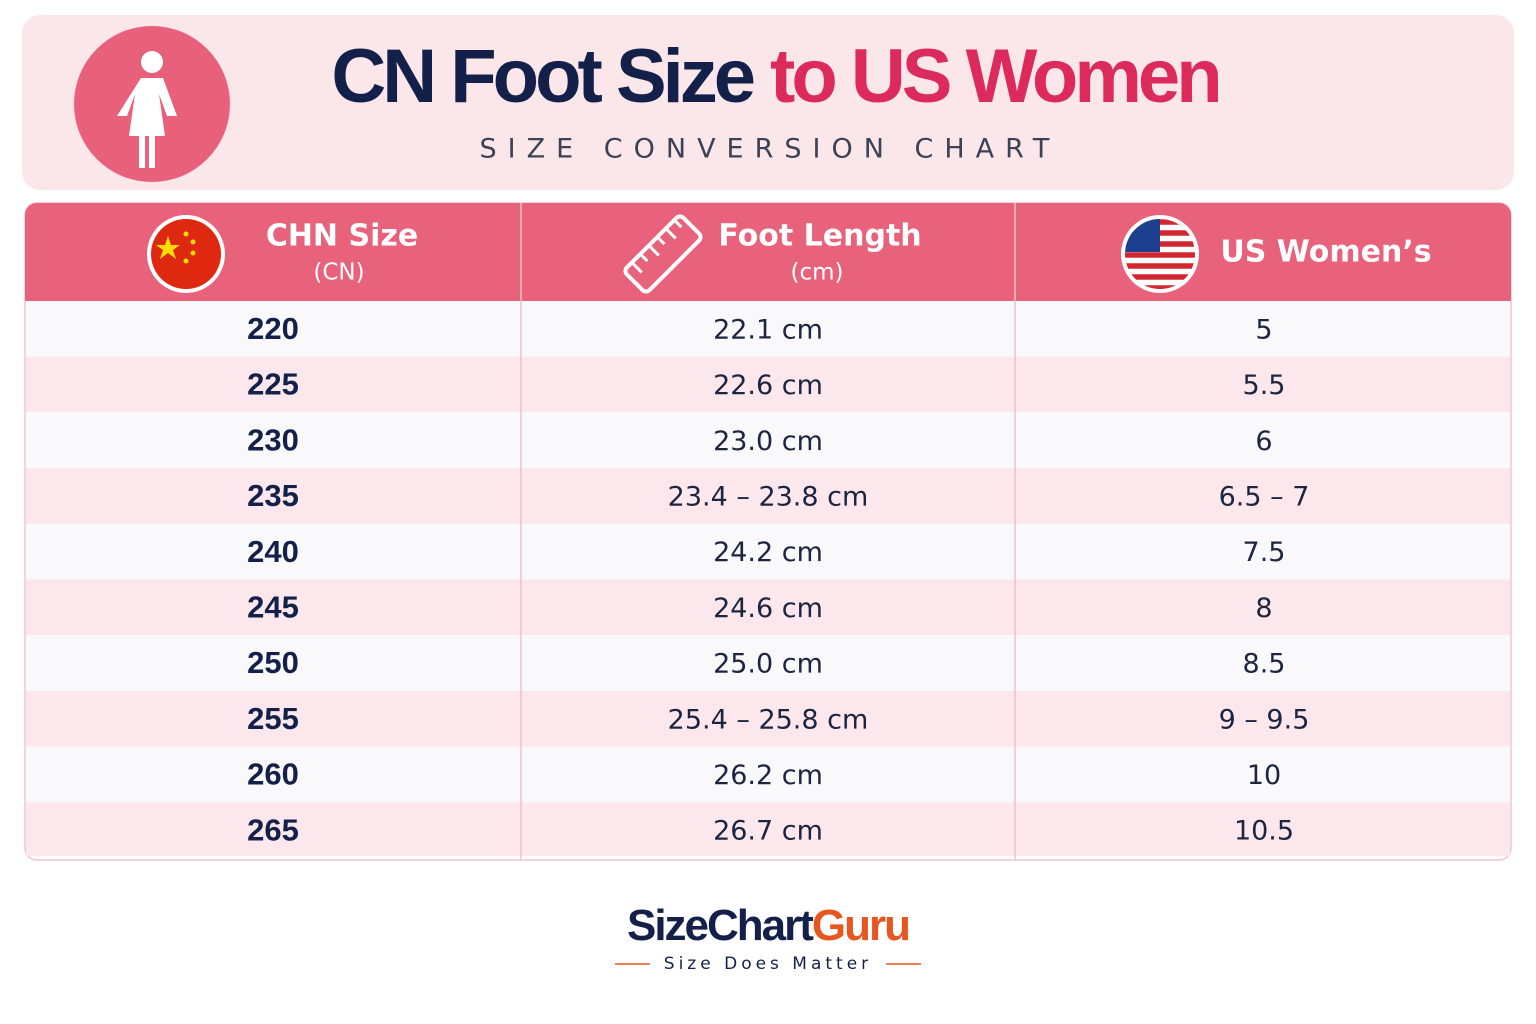 The image size is (1536, 1024). Describe the element at coordinates (273, 774) in the screenshot. I see `table-cell: 260` at that location.